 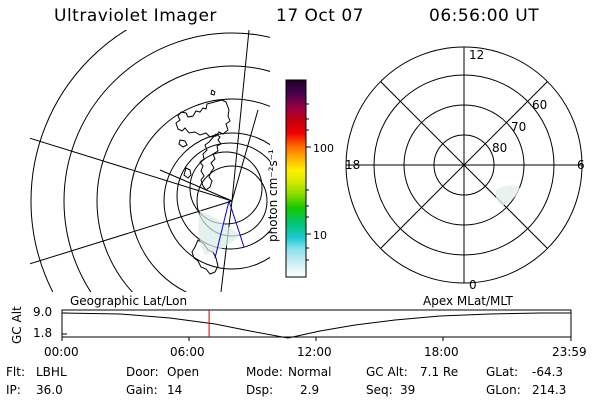 I want to click on altitude-curve, so click(x=316, y=325).